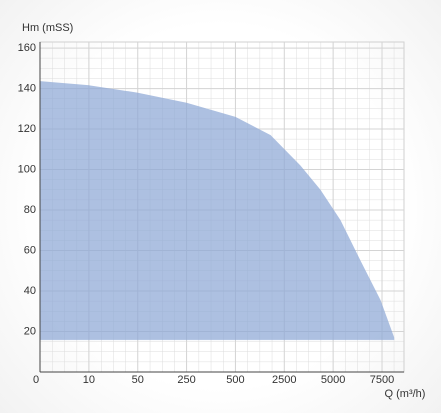 The image size is (441, 413). I want to click on y-tick-label: 120, so click(27, 129).